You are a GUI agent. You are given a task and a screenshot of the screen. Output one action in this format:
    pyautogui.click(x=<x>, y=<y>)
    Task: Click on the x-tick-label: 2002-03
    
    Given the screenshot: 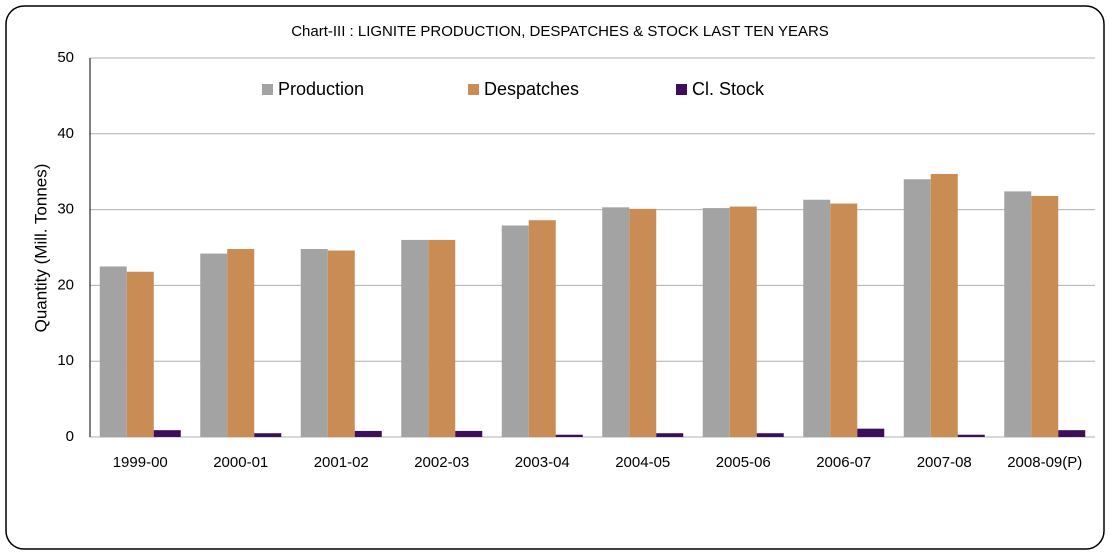 What is the action you would take?
    pyautogui.click(x=441, y=462)
    